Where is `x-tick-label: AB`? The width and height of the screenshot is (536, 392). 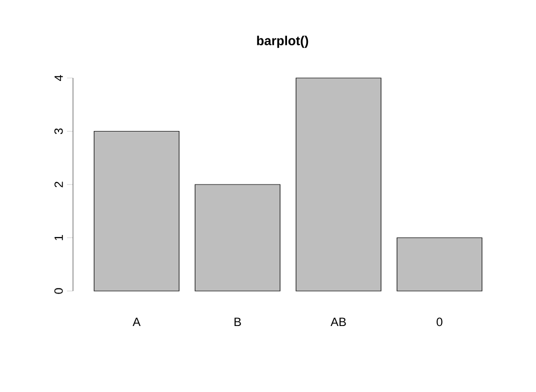 x-tick-label: AB is located at coordinates (338, 322).